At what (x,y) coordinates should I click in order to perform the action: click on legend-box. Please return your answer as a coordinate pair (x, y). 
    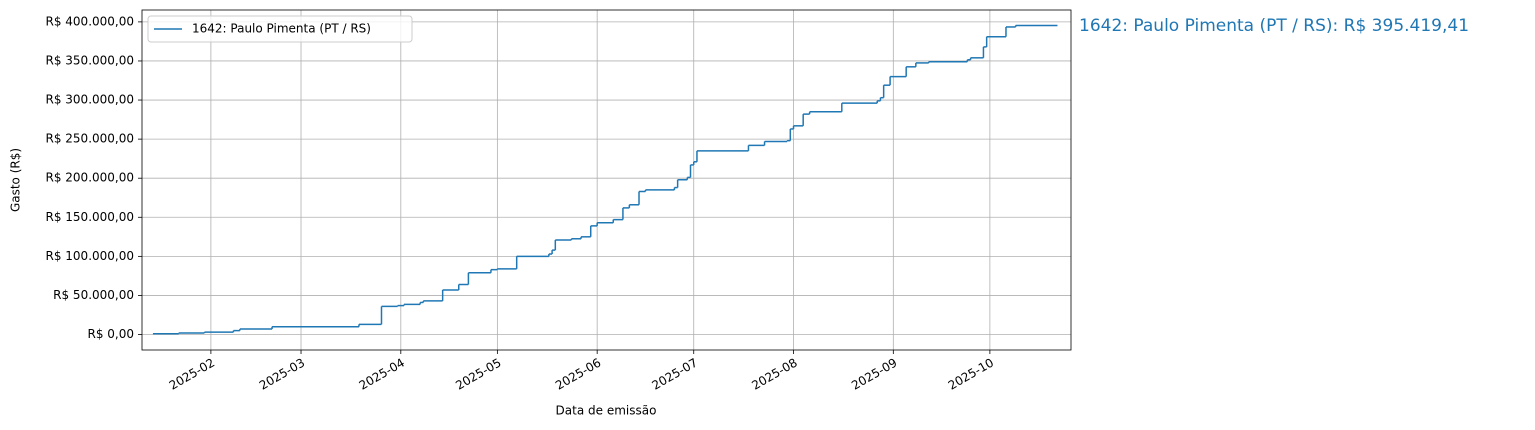
    Looking at the image, I should click on (280, 29).